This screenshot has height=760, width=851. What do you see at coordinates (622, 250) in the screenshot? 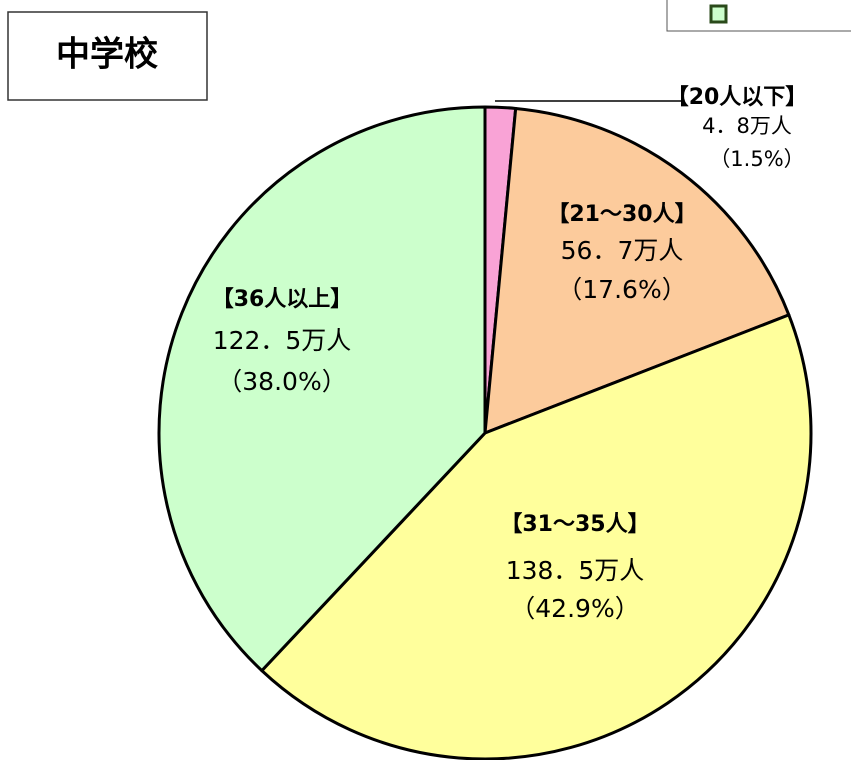
I see `slice-count-label: 56．7万人` at bounding box center [622, 250].